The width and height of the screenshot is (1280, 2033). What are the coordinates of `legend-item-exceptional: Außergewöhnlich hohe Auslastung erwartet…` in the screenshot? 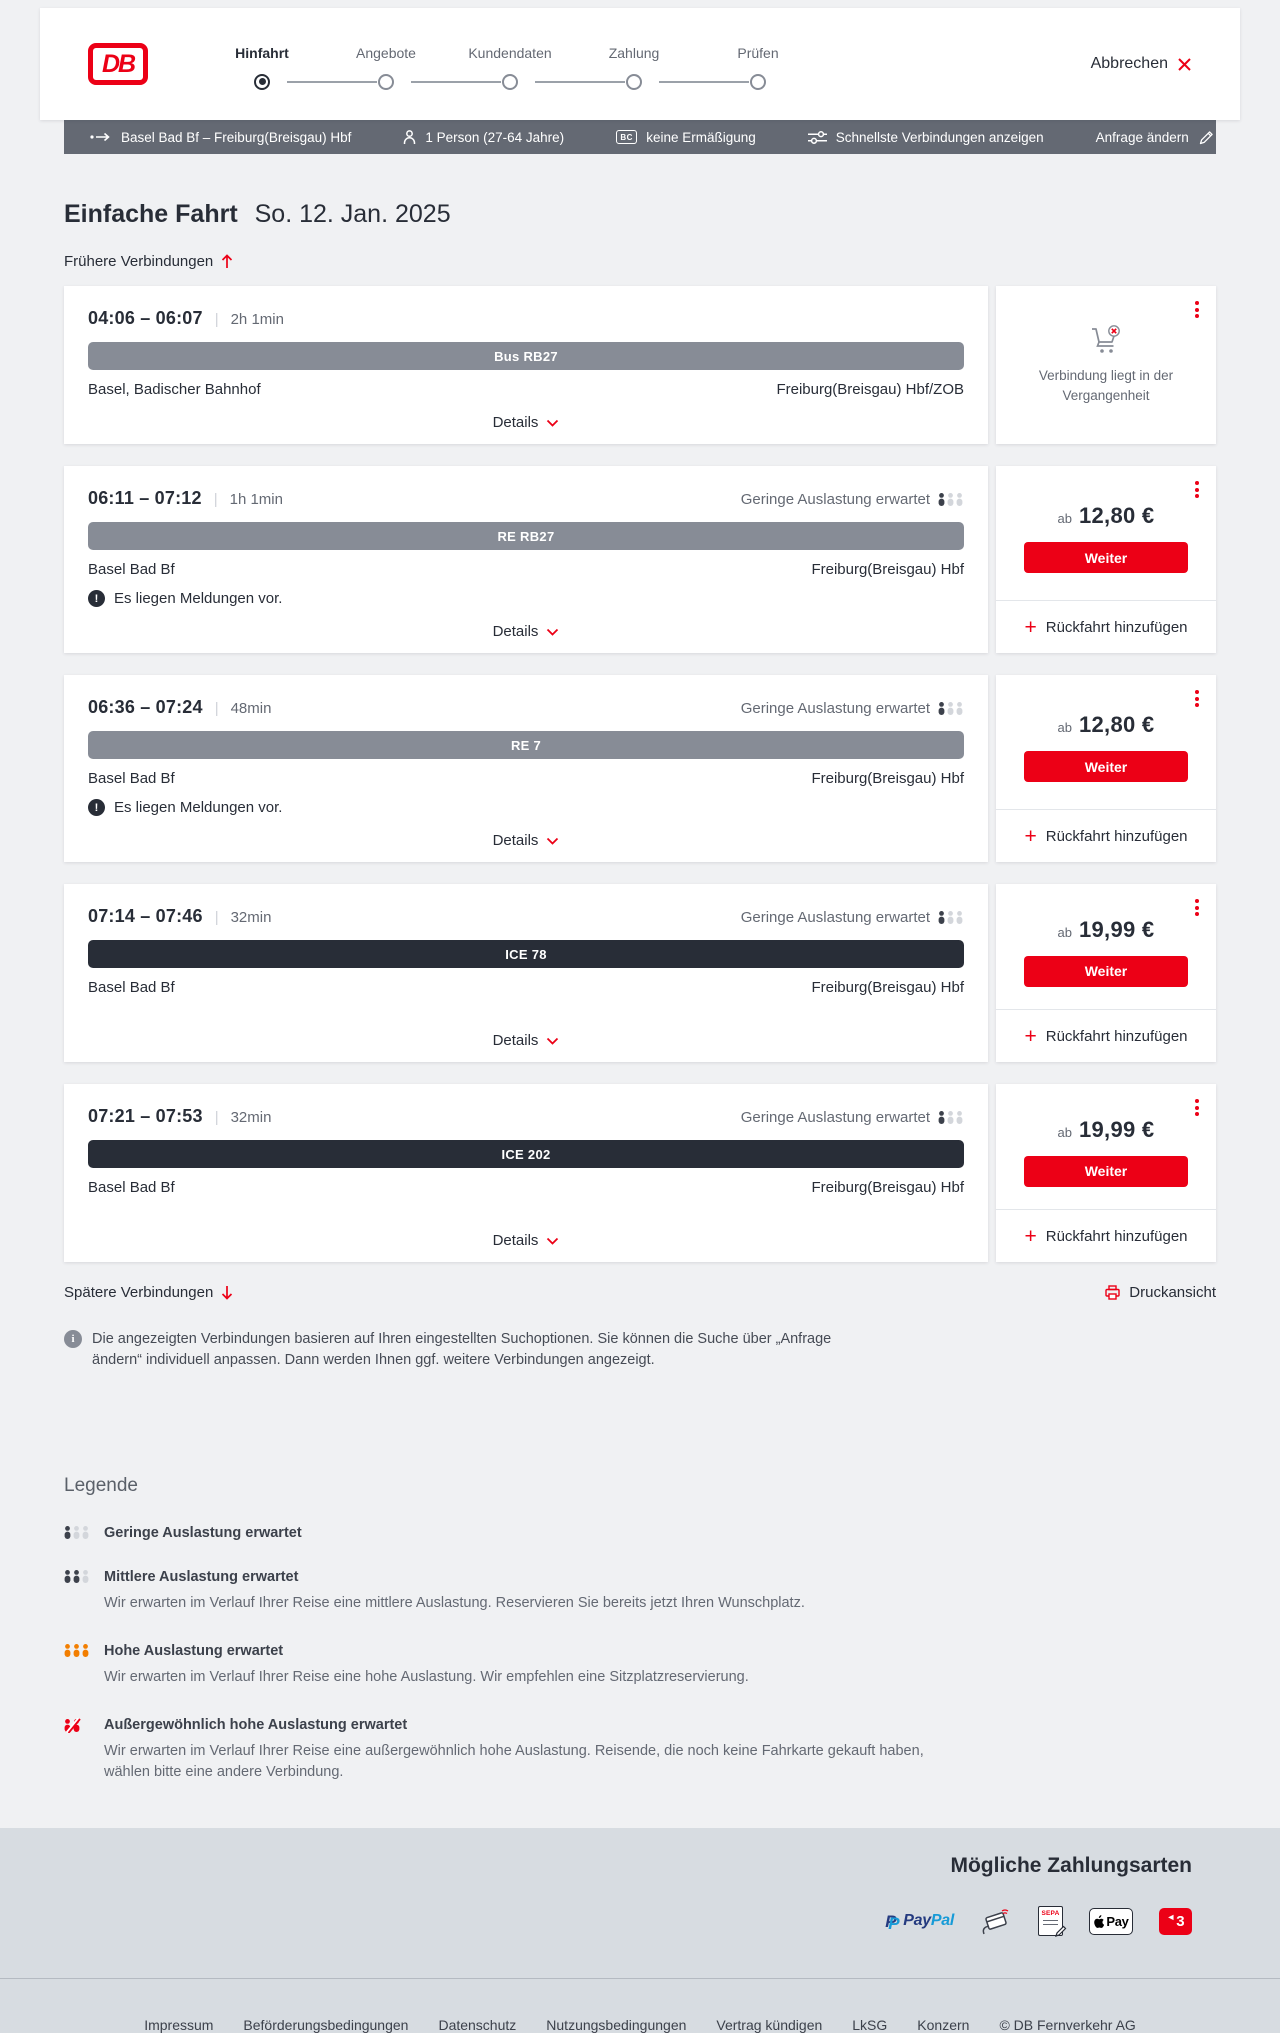 It's located at (640, 1751).